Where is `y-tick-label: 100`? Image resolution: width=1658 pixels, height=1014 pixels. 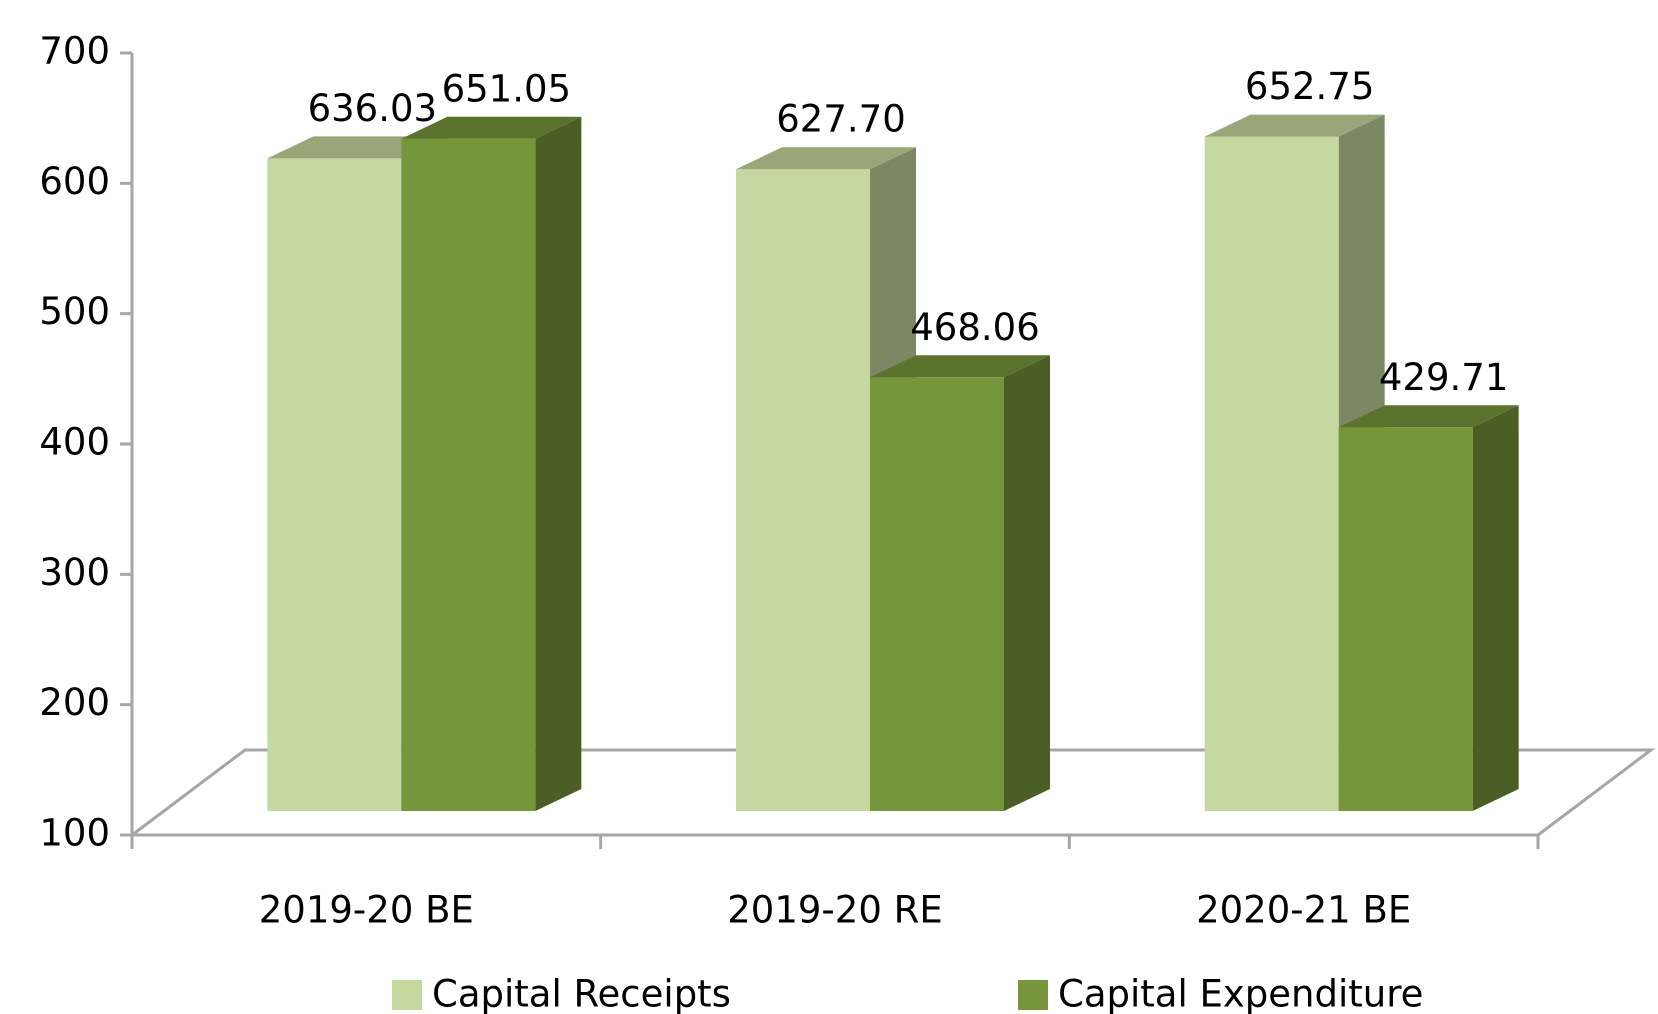 y-tick-label: 100 is located at coordinates (74, 833).